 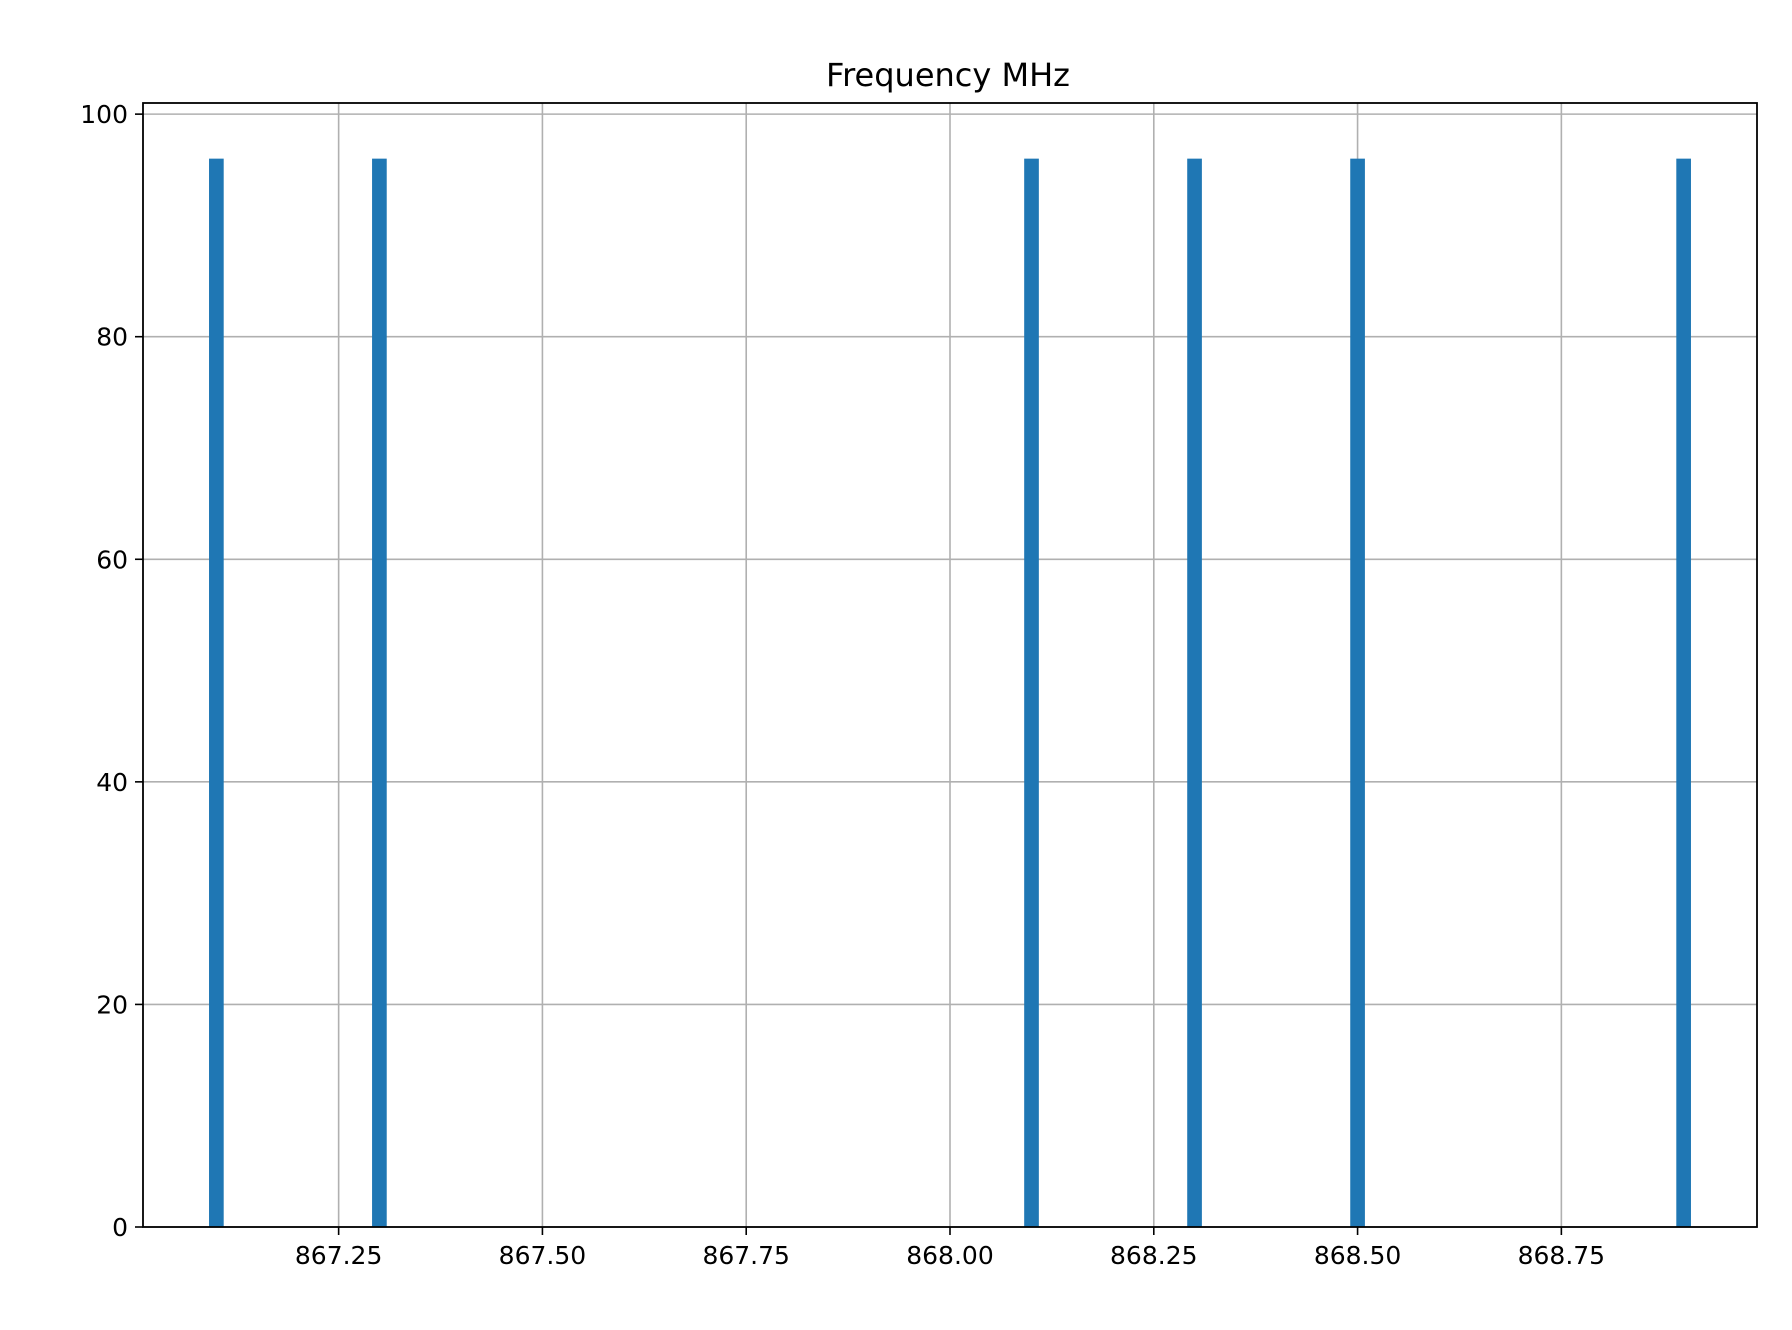 What do you see at coordinates (120, 1227) in the screenshot?
I see `y-tick-label: 0` at bounding box center [120, 1227].